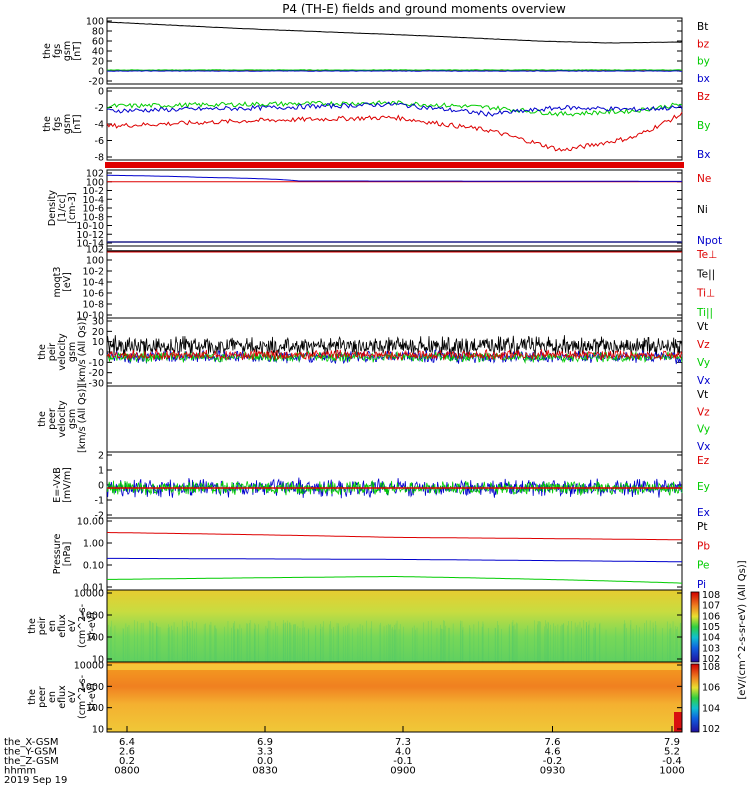  I want to click on x-axis-value: -0.1, so click(403, 761).